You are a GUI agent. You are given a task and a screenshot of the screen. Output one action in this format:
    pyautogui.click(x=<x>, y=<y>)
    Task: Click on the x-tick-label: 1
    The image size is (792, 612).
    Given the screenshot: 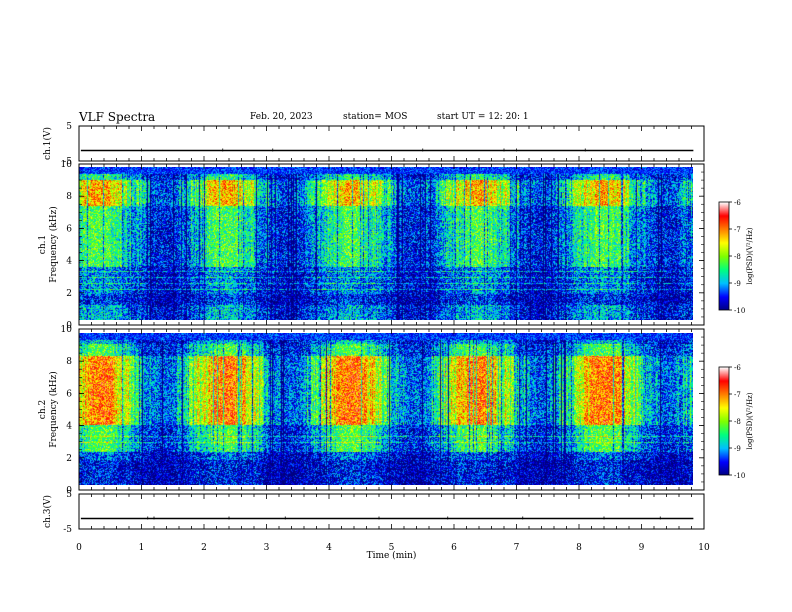 What is the action you would take?
    pyautogui.click(x=142, y=548)
    